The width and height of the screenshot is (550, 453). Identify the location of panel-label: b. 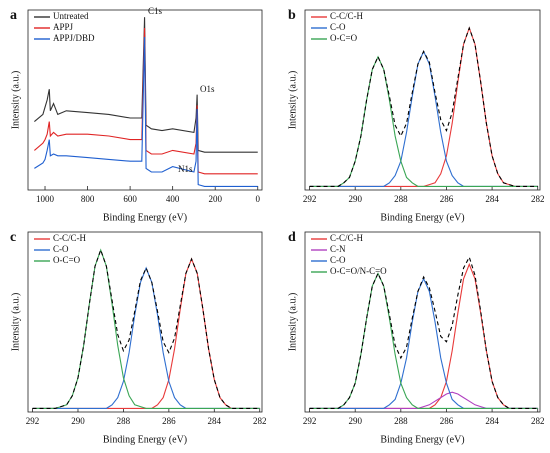
(292, 15).